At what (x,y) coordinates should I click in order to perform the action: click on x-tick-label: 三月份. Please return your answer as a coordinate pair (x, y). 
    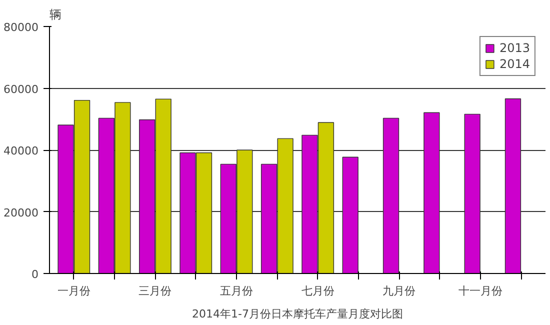
    Looking at the image, I should click on (155, 291).